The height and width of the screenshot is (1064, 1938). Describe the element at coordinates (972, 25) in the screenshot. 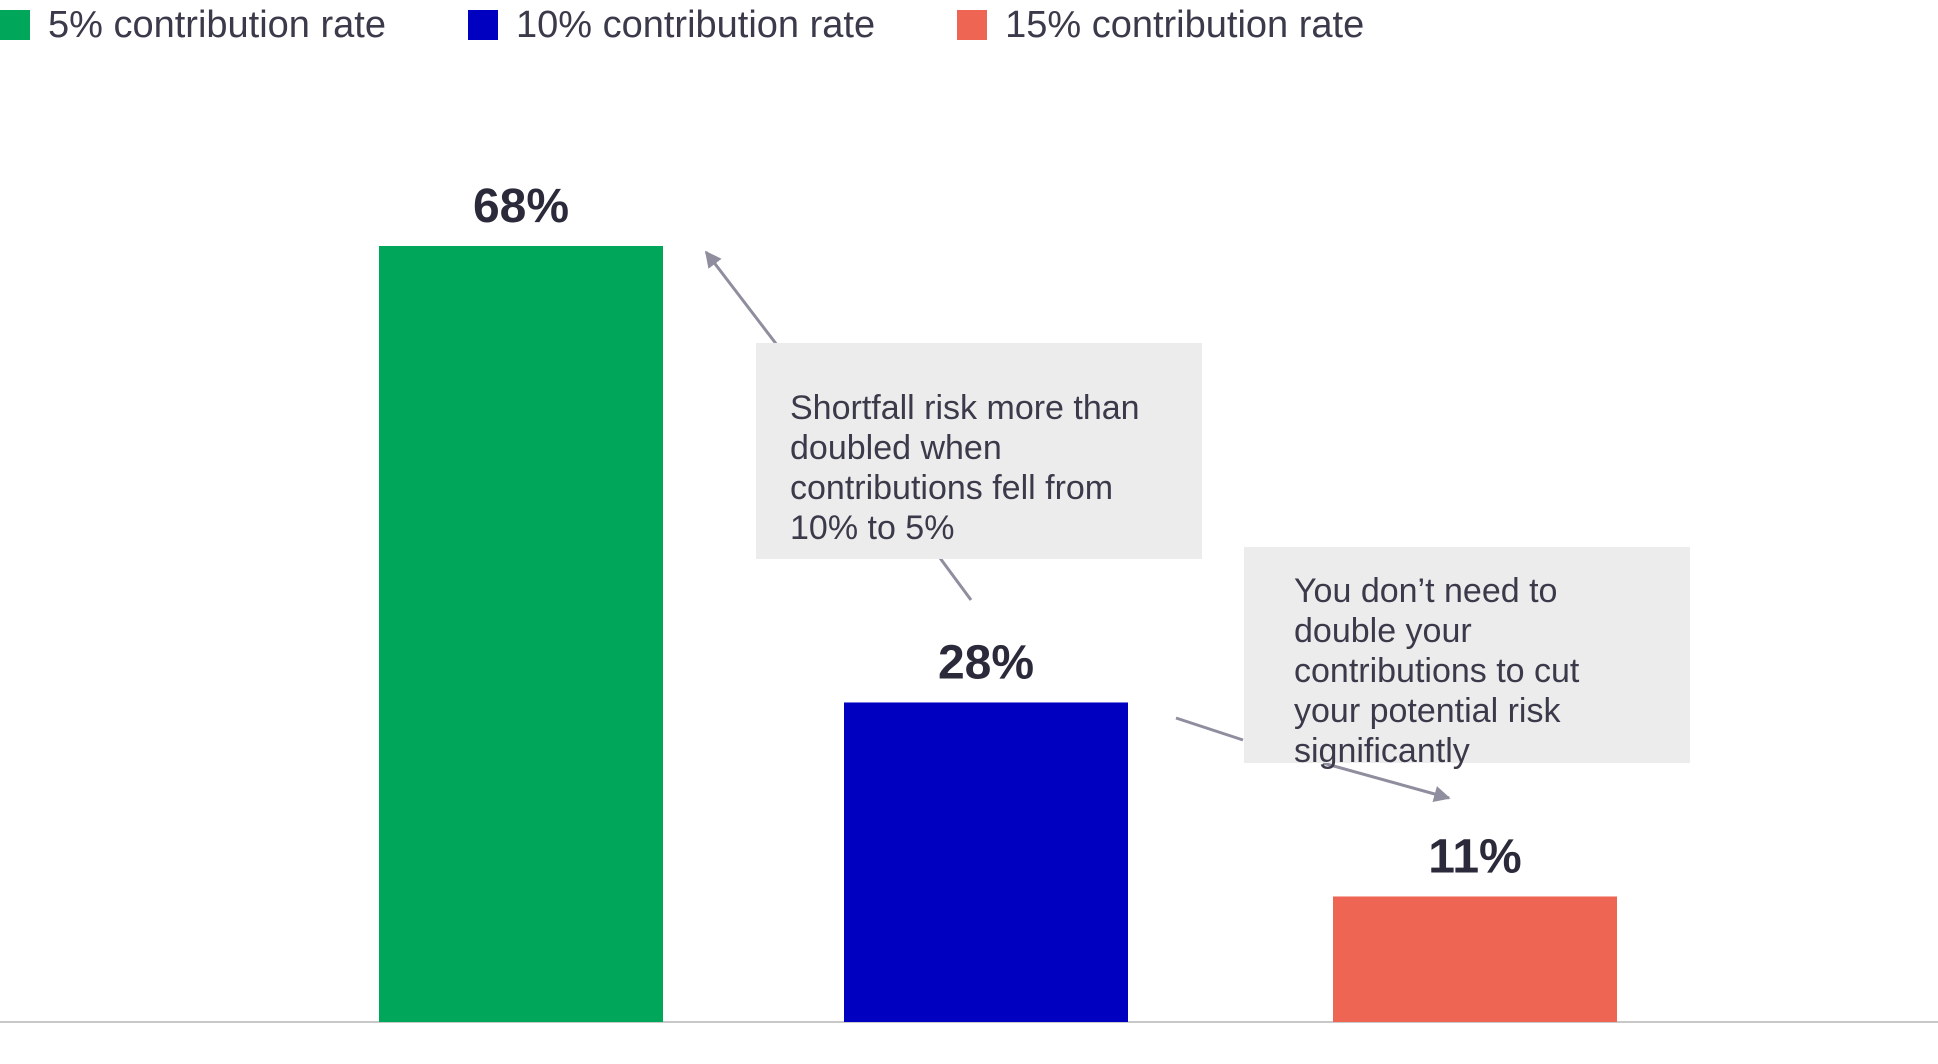

I see `legend-swatch-15-percent` at that location.